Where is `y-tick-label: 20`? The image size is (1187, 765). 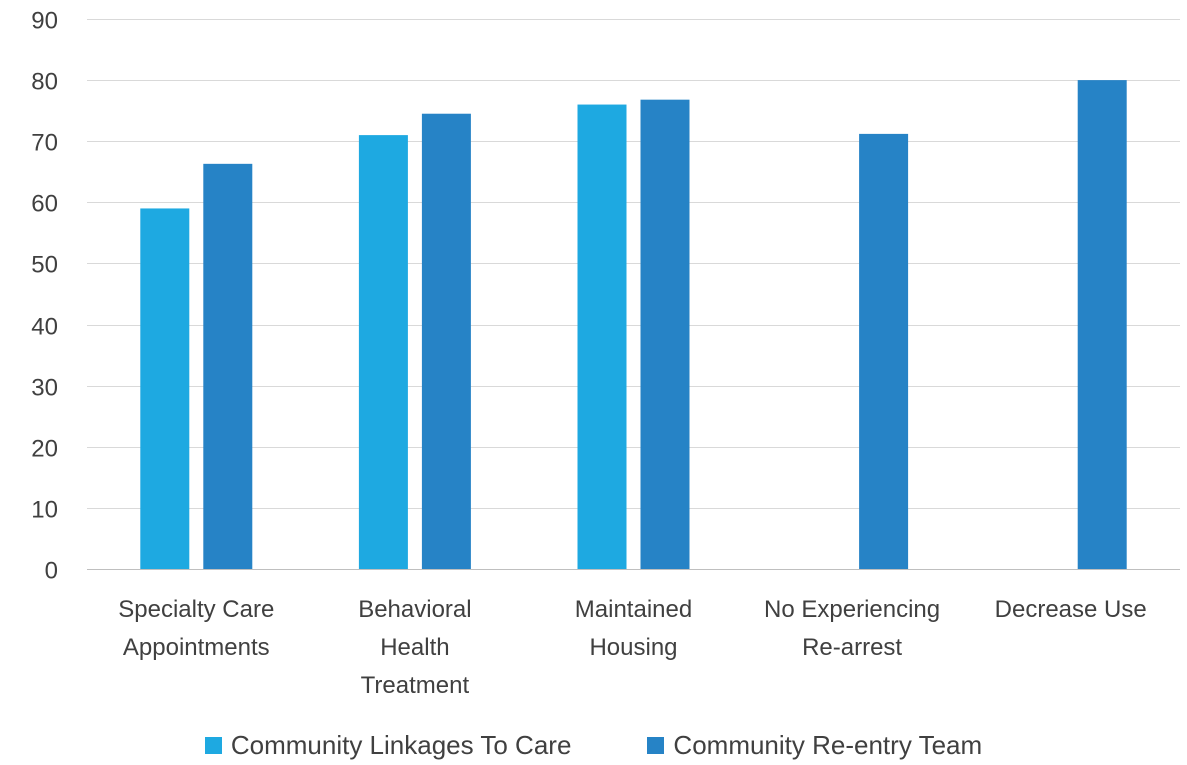 y-tick-label: 20 is located at coordinates (44, 449).